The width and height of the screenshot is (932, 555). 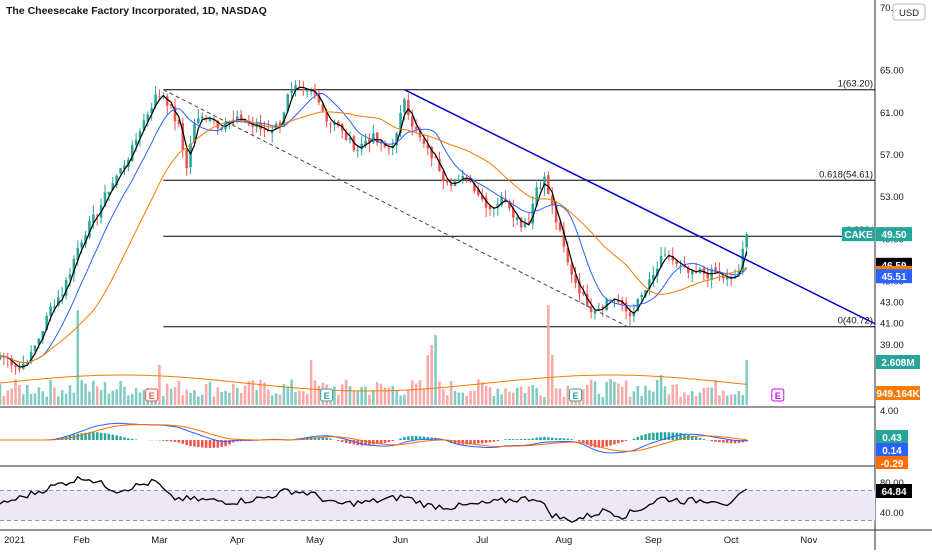 What do you see at coordinates (327, 396) in the screenshot?
I see `earnings-marker-label: E` at bounding box center [327, 396].